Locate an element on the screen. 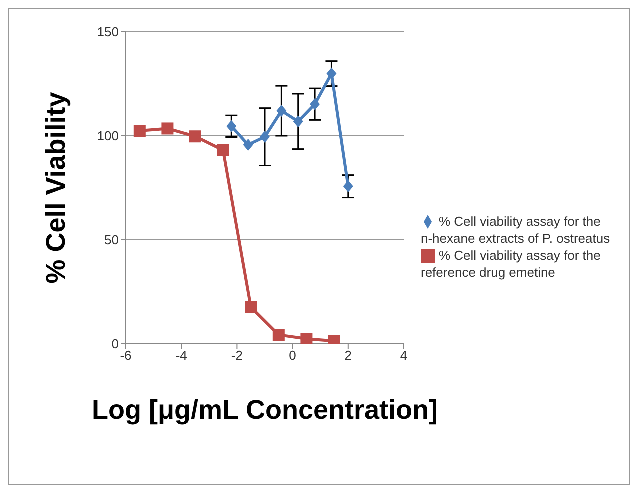  y-tick-label: 50 is located at coordinates (111, 240).